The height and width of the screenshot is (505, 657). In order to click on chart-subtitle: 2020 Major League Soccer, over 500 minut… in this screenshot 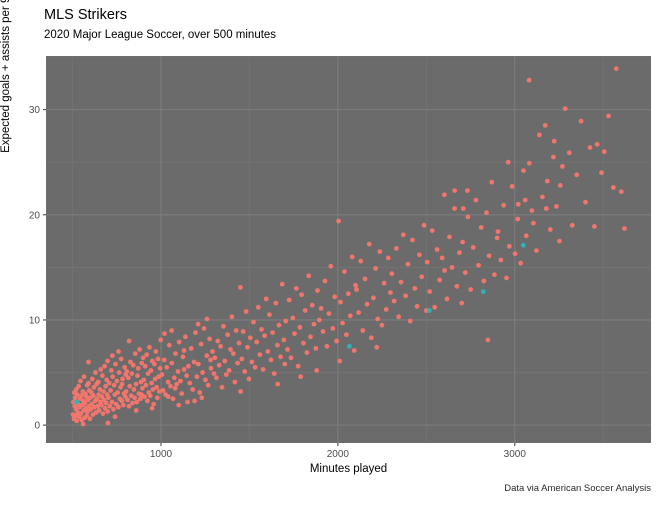, I will do `click(160, 35)`.